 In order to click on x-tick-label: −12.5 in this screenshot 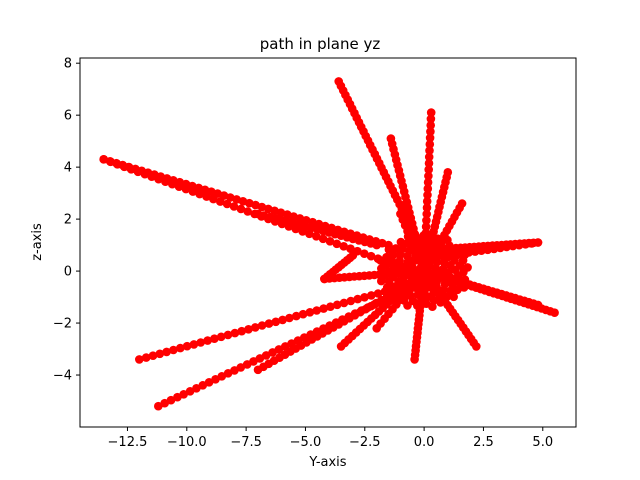, I will do `click(128, 442)`.